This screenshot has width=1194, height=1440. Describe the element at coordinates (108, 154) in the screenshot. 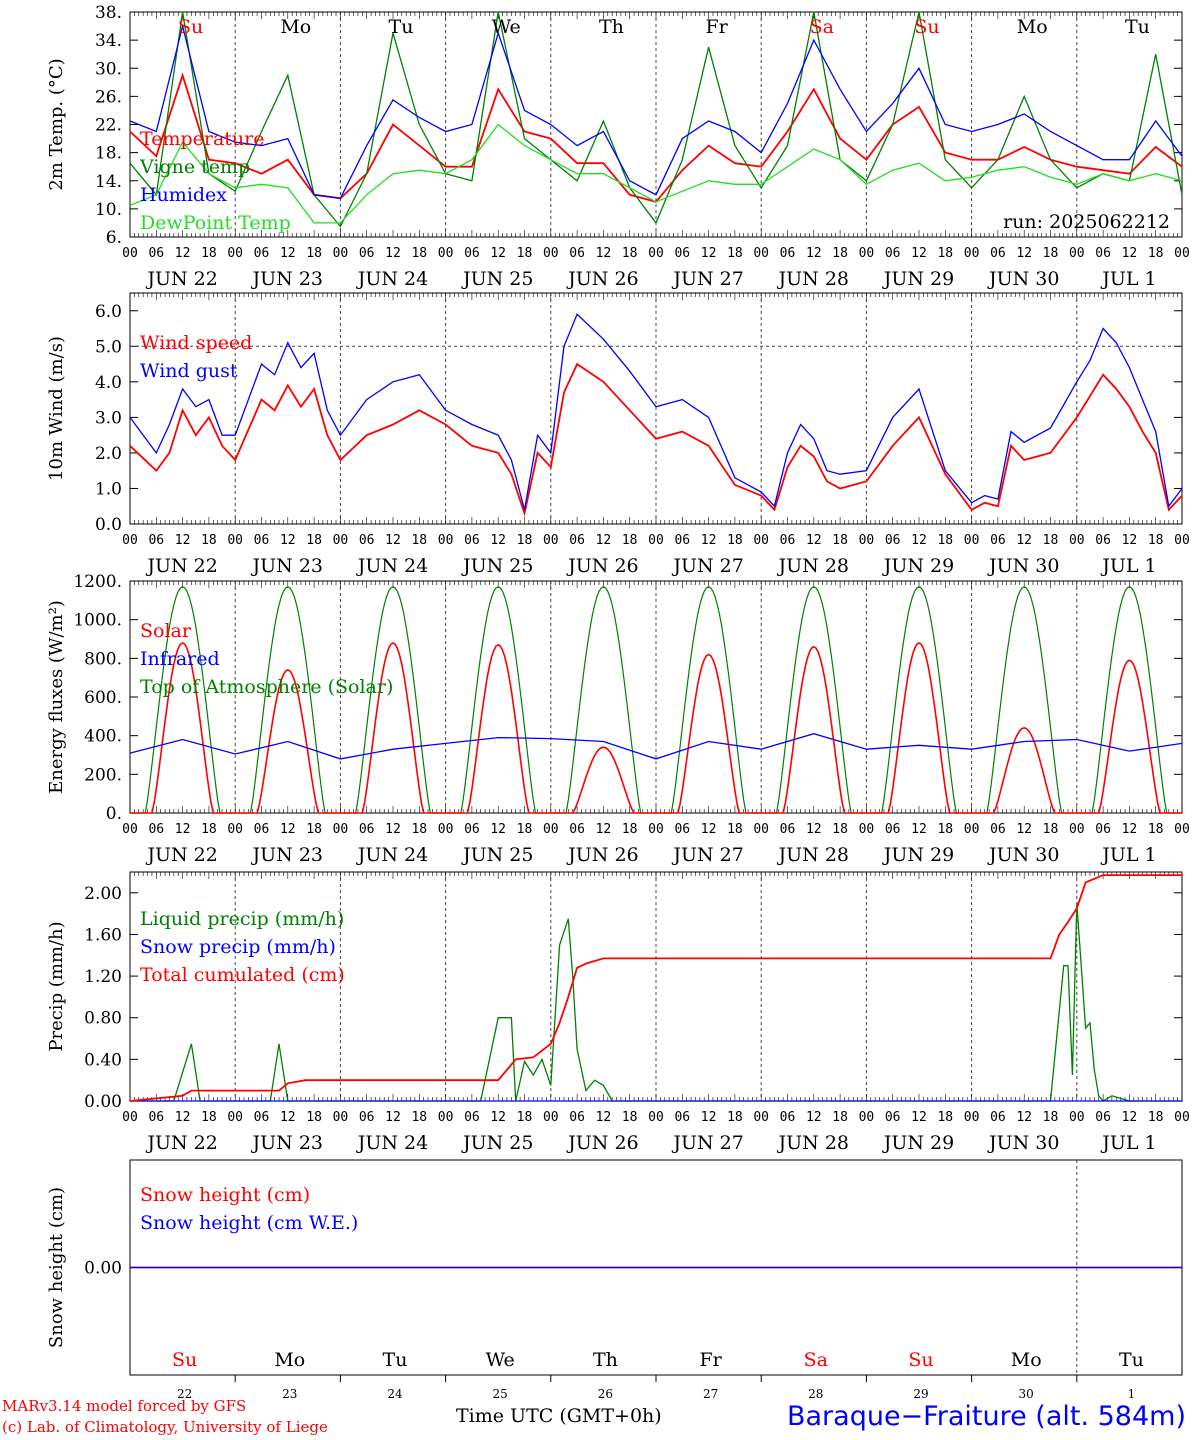

I see `y-tick-label: 18.` at that location.